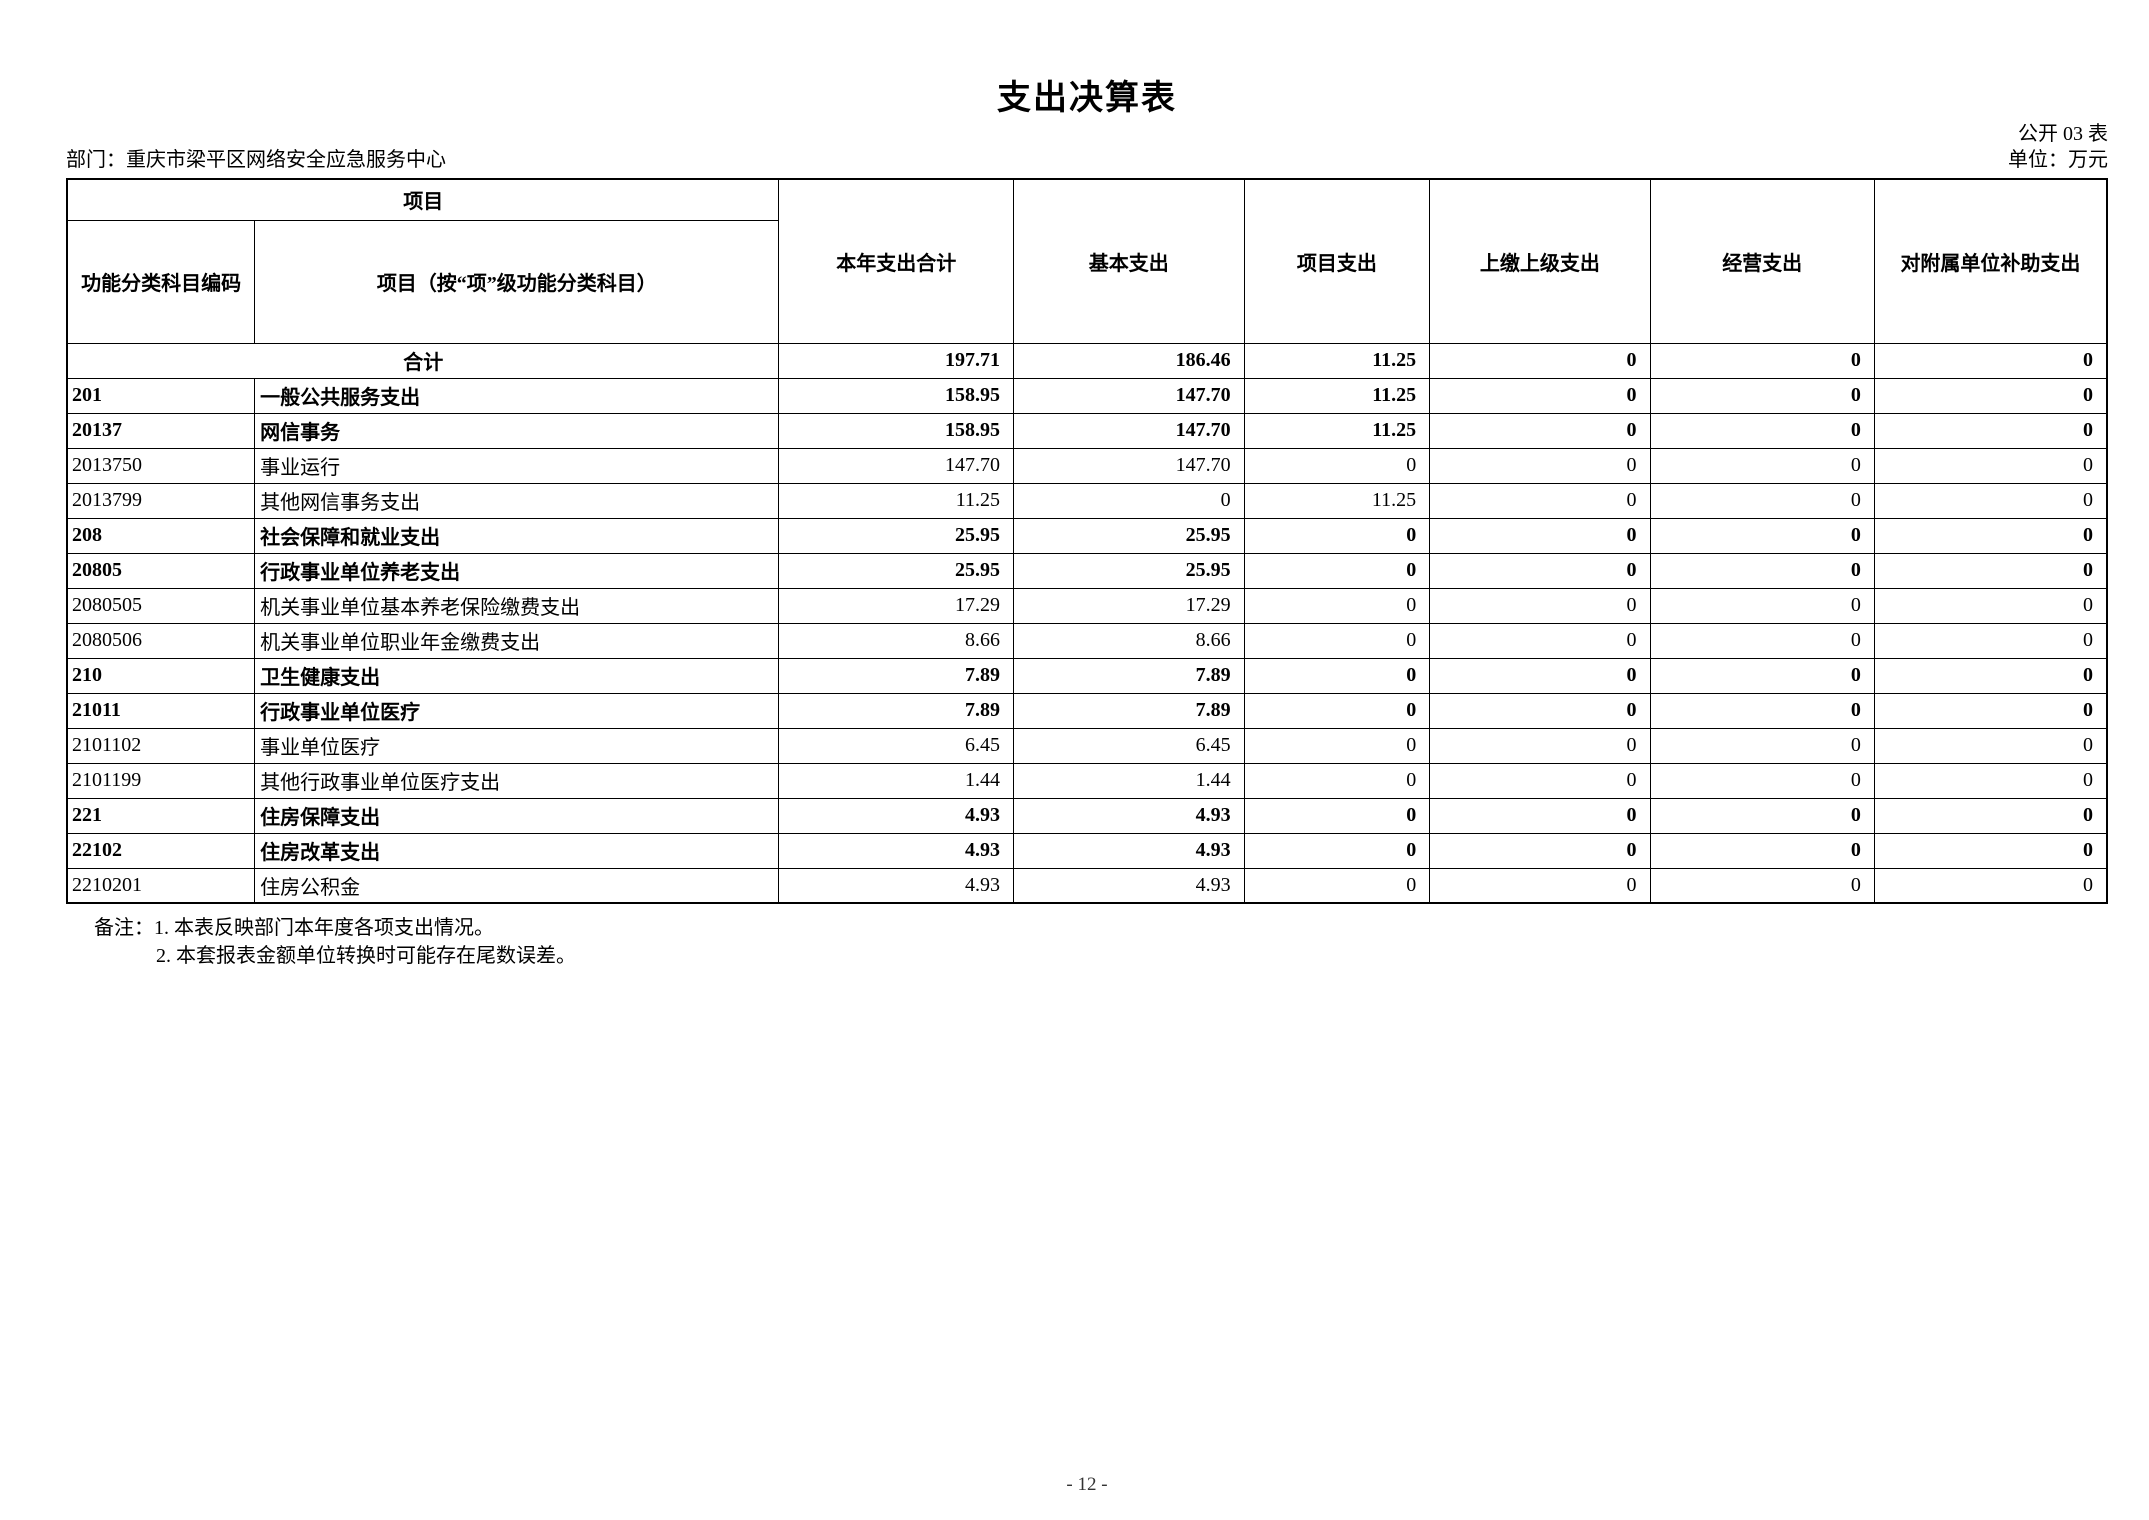  I want to click on header-project-expenditure: 项目支出, so click(1337, 261).